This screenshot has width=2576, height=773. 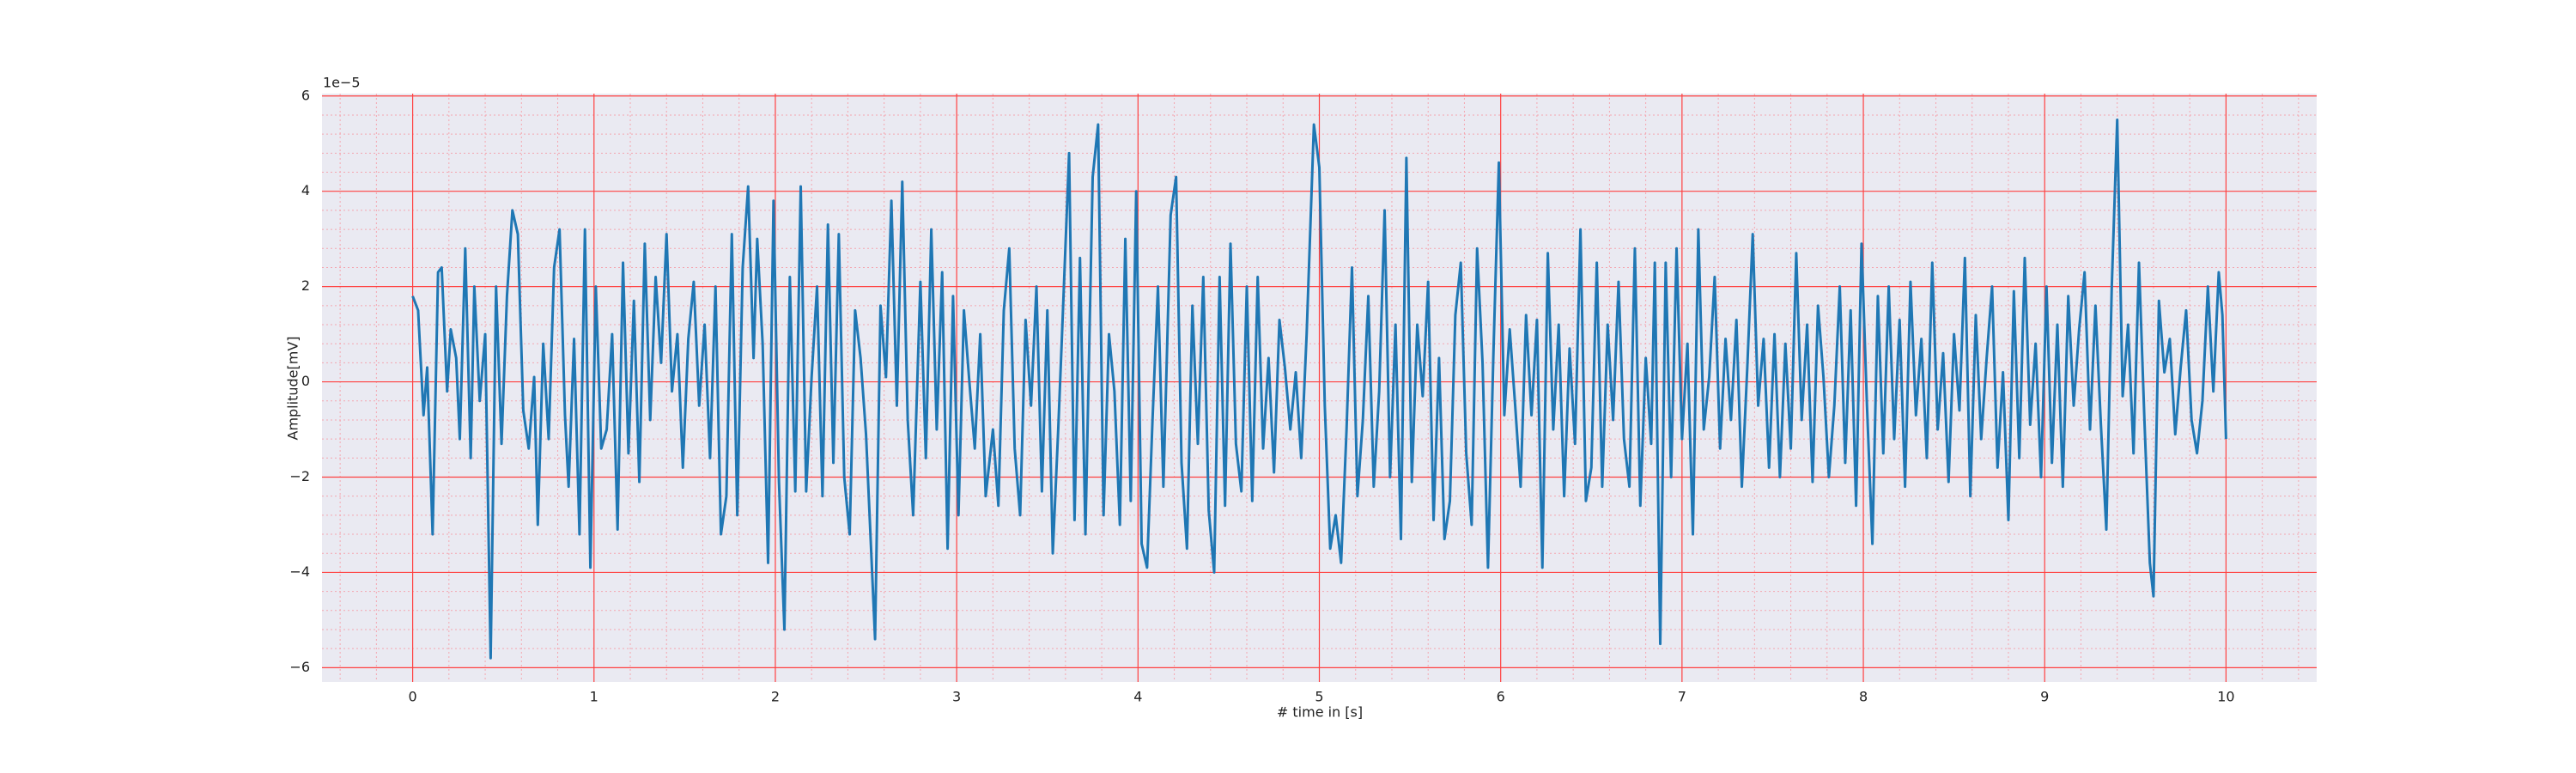 What do you see at coordinates (1137, 697) in the screenshot?
I see `x-tick-label: 4` at bounding box center [1137, 697].